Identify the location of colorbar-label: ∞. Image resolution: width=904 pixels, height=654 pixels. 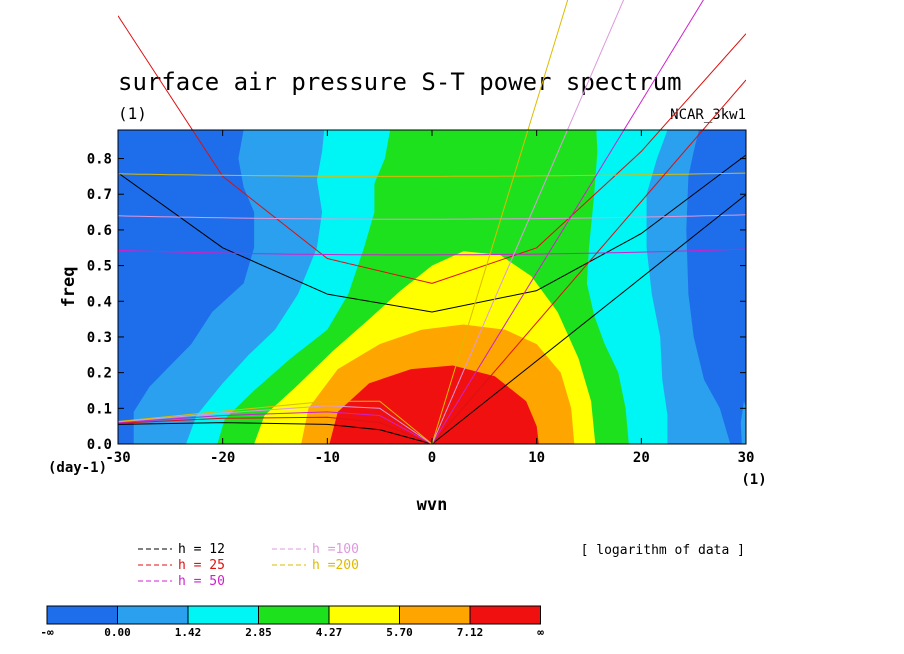
(540, 632).